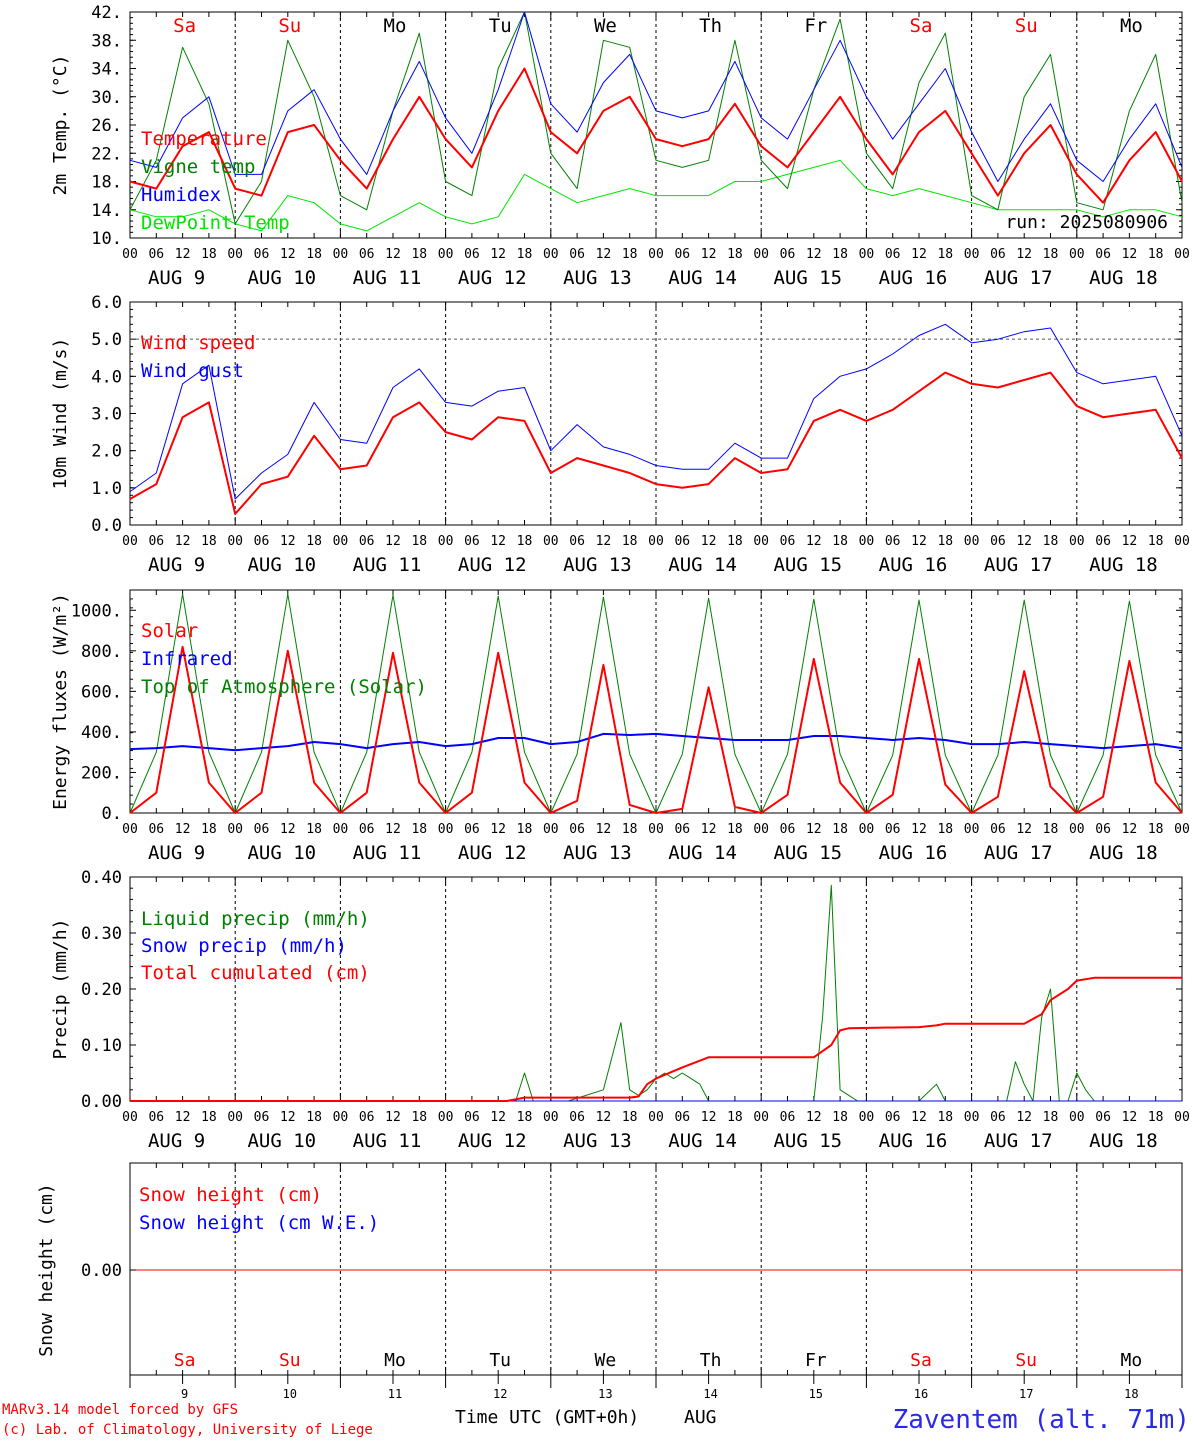 The width and height of the screenshot is (1194, 1445). Describe the element at coordinates (101, 692) in the screenshot. I see `y-tick-label: 600.` at that location.